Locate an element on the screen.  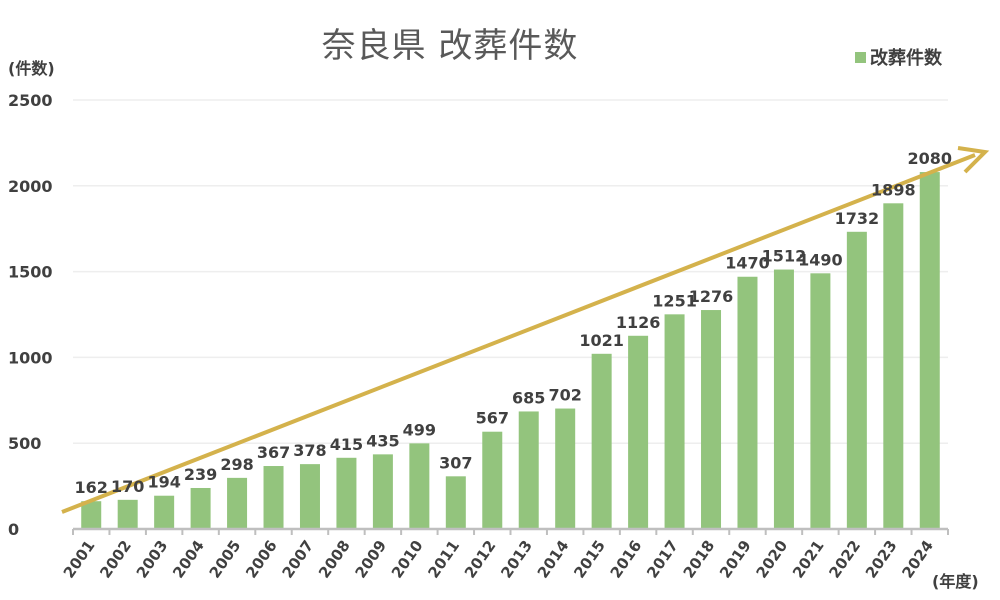
x-tick-label: 2012 is located at coordinates (480, 559).